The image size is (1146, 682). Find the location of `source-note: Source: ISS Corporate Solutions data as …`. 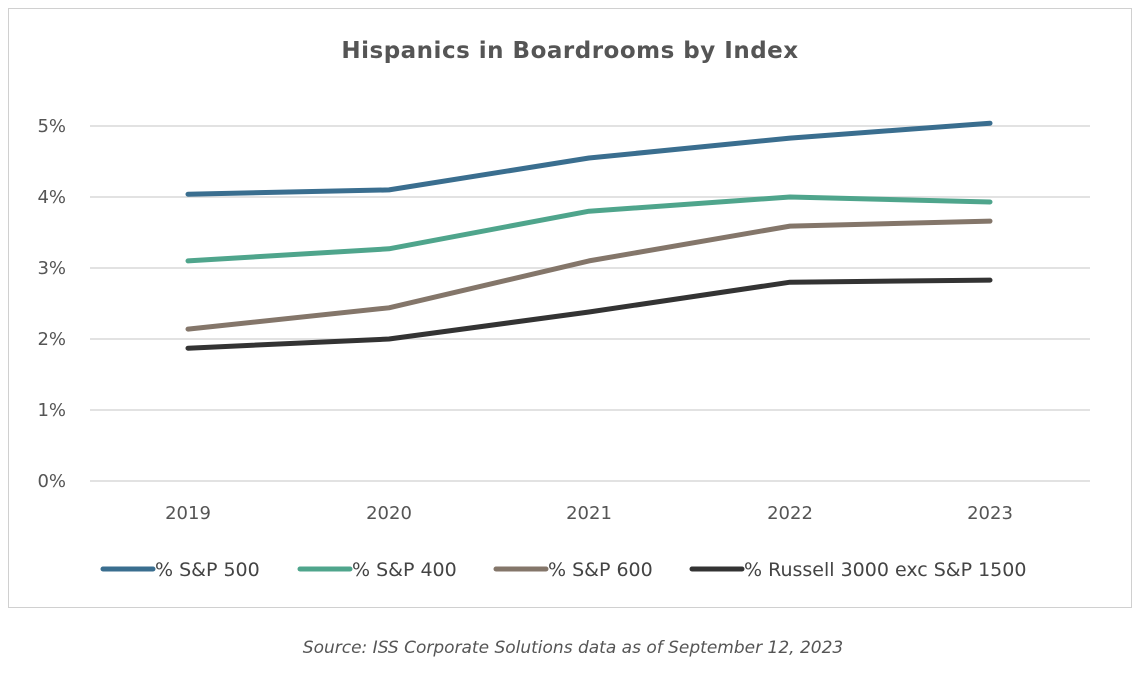

source-note: Source: ISS Corporate Solutions data as … is located at coordinates (573, 648).